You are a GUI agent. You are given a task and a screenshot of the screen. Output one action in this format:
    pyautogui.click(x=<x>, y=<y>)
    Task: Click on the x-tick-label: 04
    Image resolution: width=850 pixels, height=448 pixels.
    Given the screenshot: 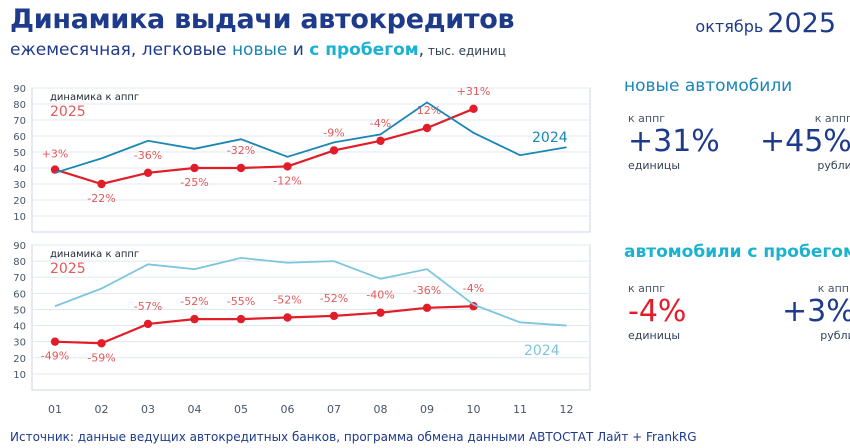 What is the action you would take?
    pyautogui.click(x=195, y=409)
    